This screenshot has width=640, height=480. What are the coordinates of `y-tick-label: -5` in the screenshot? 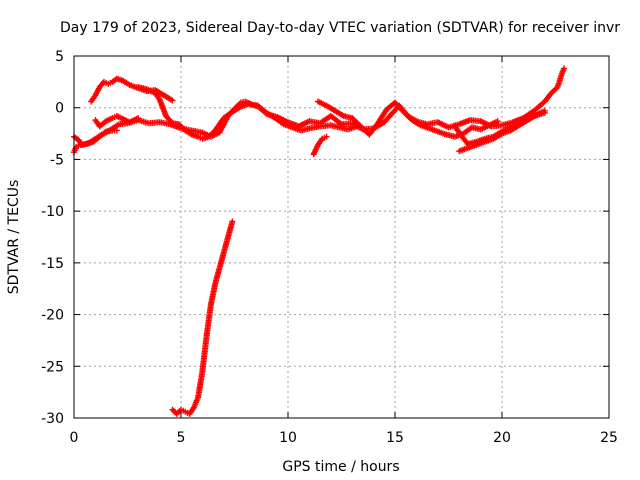 It's located at (57, 160).